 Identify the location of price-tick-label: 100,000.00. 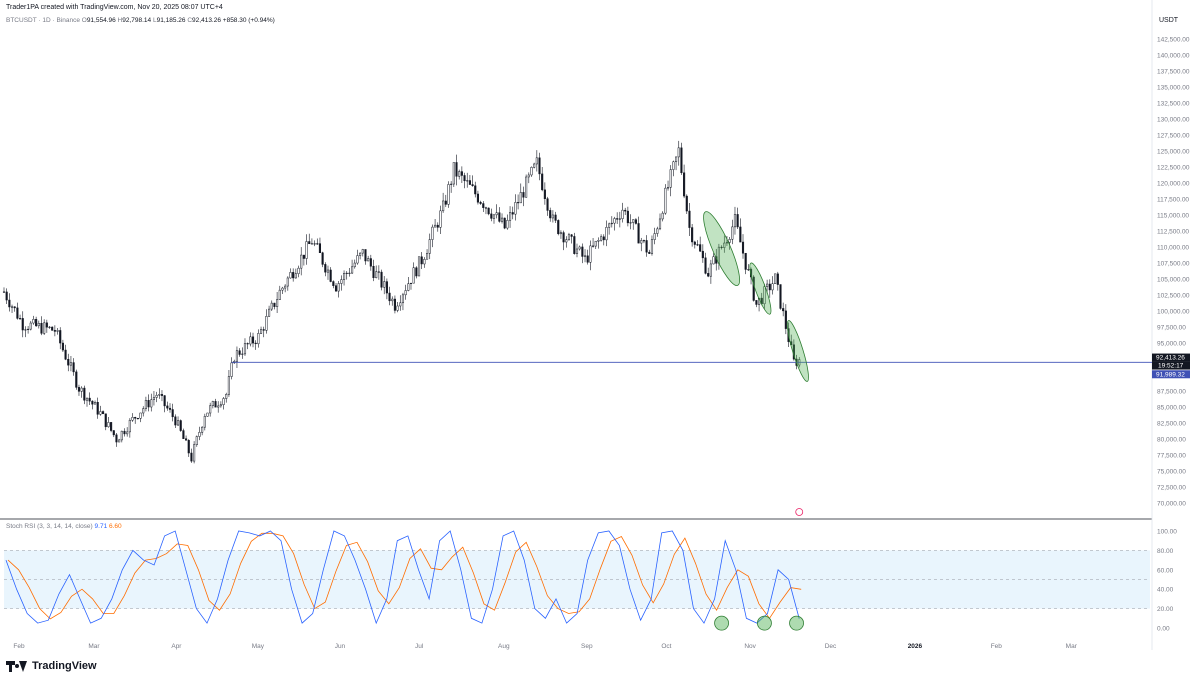
(1173, 312).